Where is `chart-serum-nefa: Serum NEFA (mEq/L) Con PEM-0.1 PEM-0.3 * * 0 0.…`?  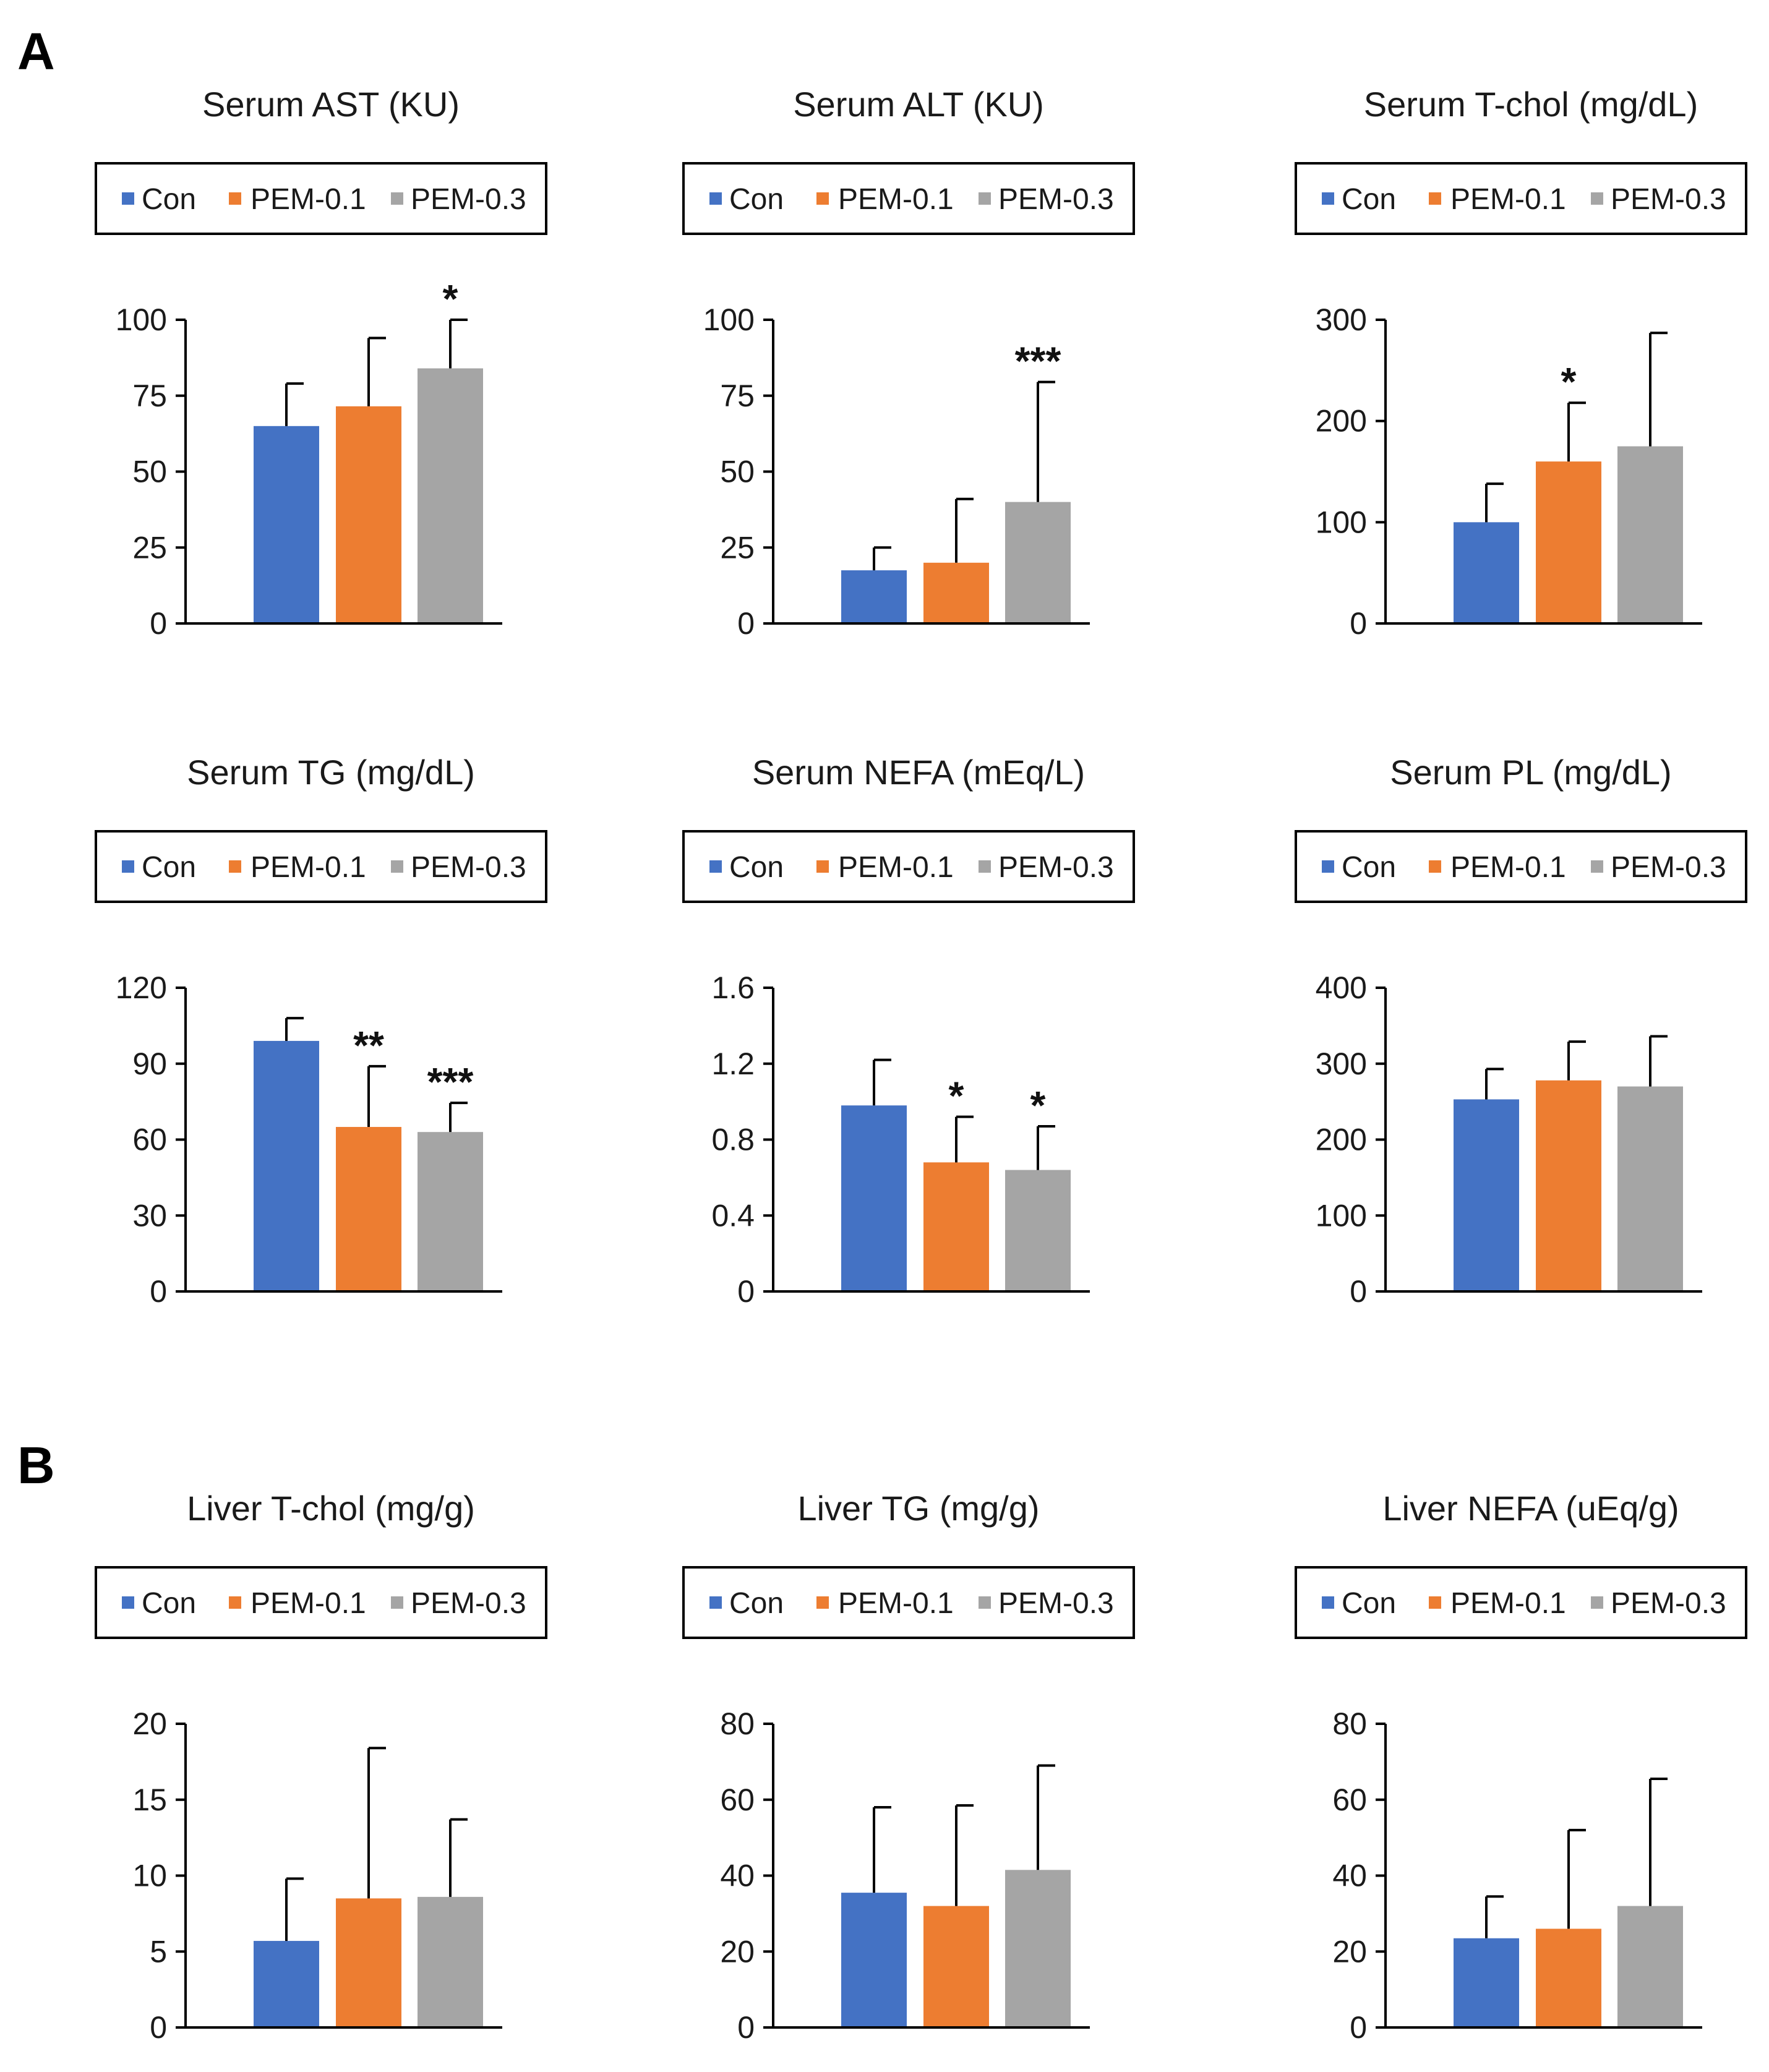 chart-serum-nefa: Serum NEFA (mEq/L) Con PEM-0.1 PEM-0.3 * * 0 0.… is located at coordinates (908, 1031).